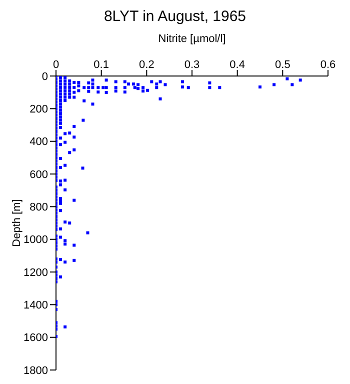 Image resolution: width=350 pixels, height=384 pixels. Describe the element at coordinates (45, 76) in the screenshot. I see `y-tick-label: 0` at that location.